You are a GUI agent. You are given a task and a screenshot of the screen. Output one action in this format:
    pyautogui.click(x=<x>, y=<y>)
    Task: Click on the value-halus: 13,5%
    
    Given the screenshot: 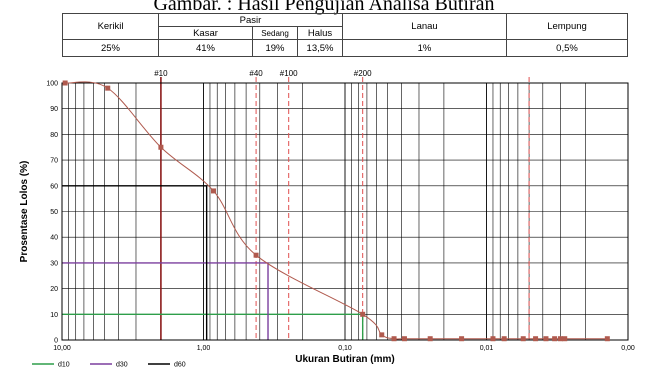 What is the action you would take?
    pyautogui.click(x=320, y=48)
    